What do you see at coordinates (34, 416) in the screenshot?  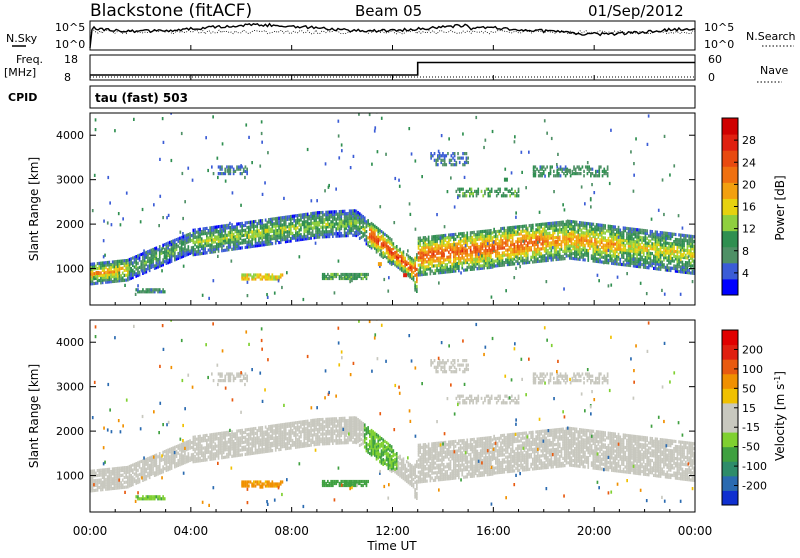 I see `velocity-ylabel: Slant Range [km]` at bounding box center [34, 416].